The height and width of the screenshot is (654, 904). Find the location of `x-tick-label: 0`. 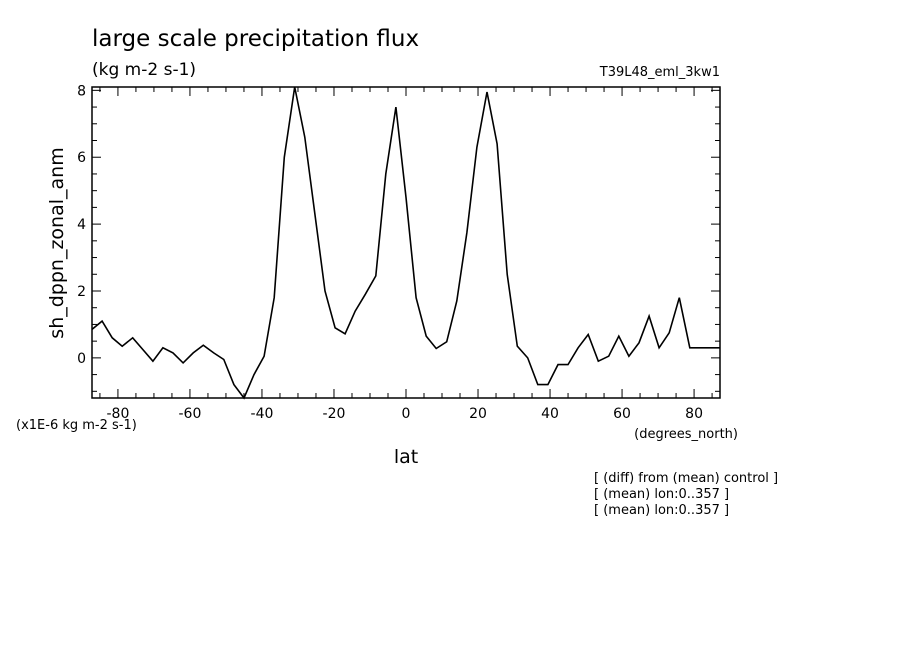

x-tick-label: 0 is located at coordinates (406, 414).